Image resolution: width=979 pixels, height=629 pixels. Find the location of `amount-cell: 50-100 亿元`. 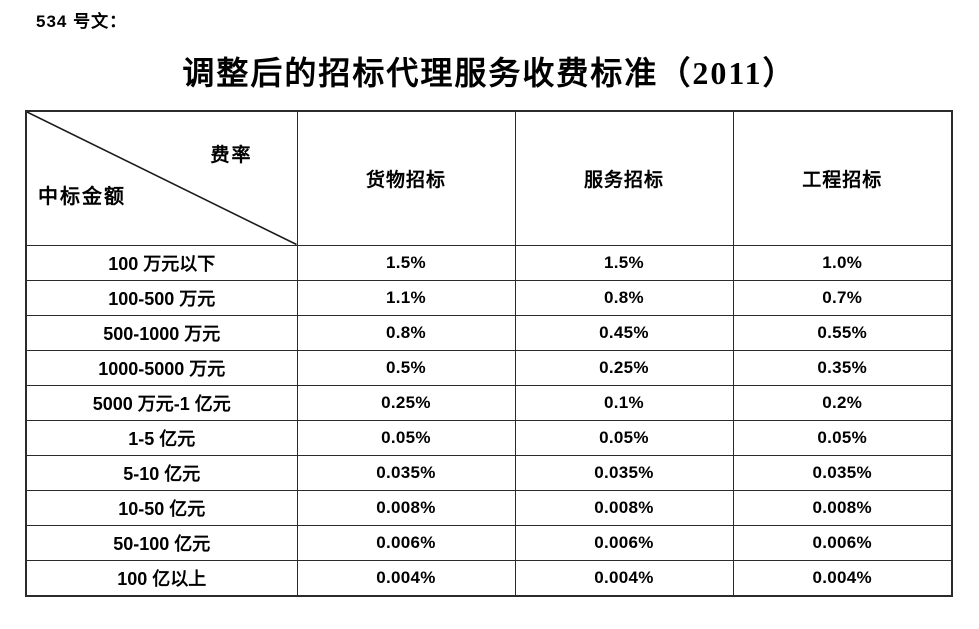

amount-cell: 50-100 亿元 is located at coordinates (161, 543).